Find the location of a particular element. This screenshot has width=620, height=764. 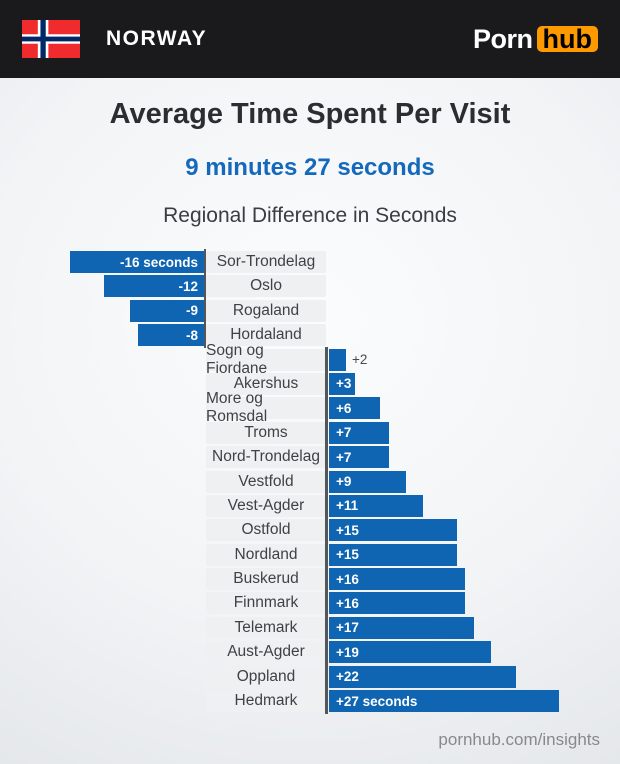

right-bar-zone: +22 is located at coordinates (473, 676).